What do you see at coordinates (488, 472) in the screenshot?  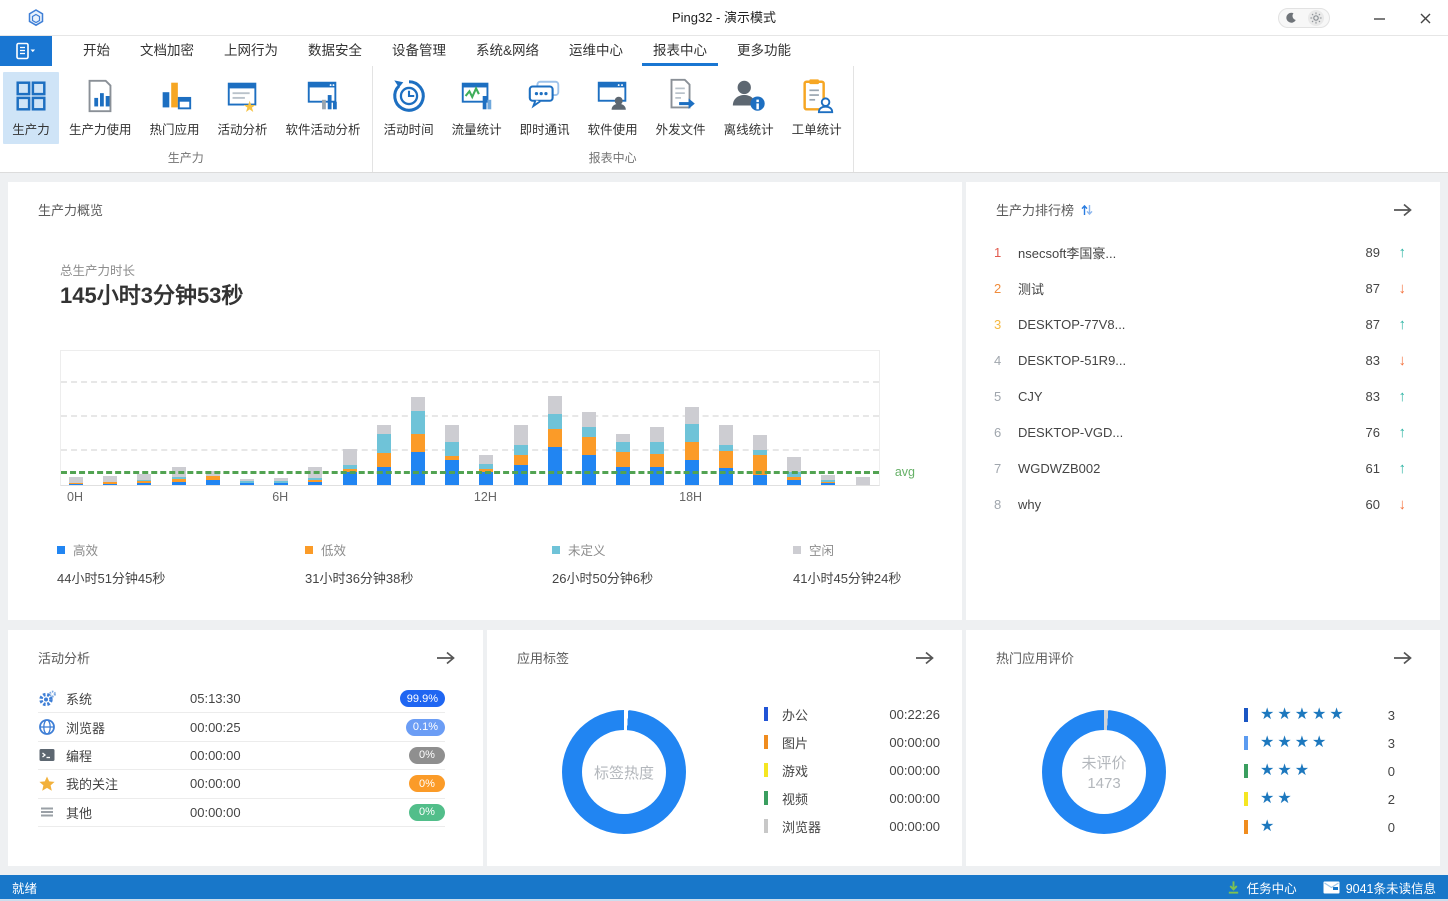 I see `average-line: avg` at bounding box center [488, 472].